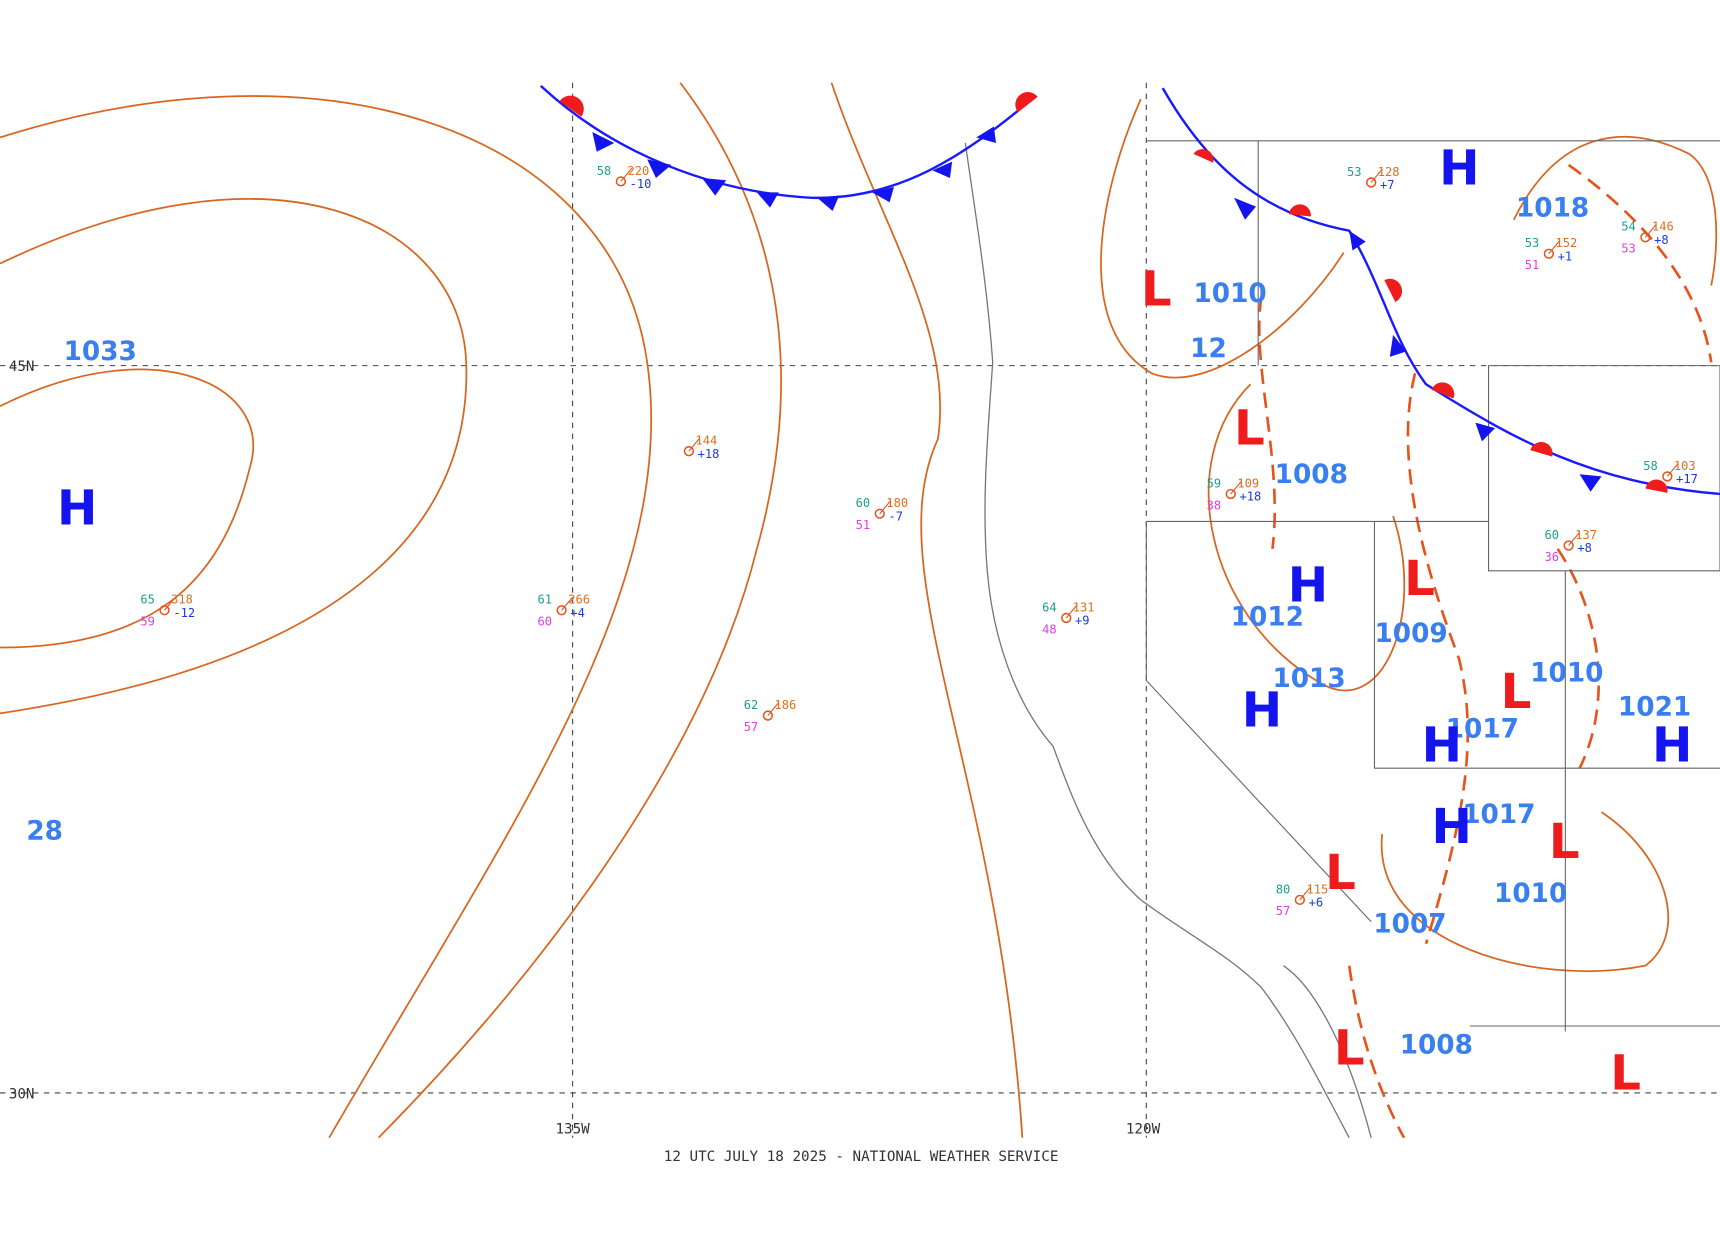  I want to click on station-tendency: +4, so click(577, 613).